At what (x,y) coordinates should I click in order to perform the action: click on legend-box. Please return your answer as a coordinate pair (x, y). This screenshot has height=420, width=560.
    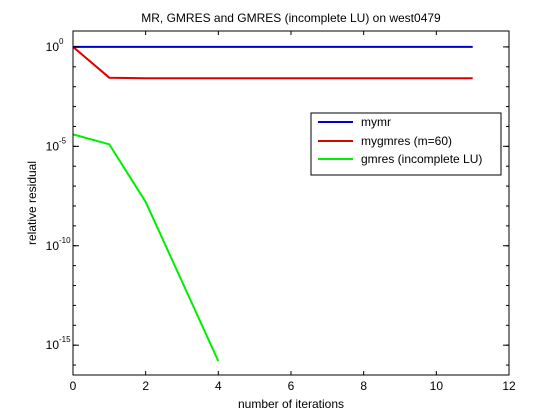
    Looking at the image, I should click on (406, 144).